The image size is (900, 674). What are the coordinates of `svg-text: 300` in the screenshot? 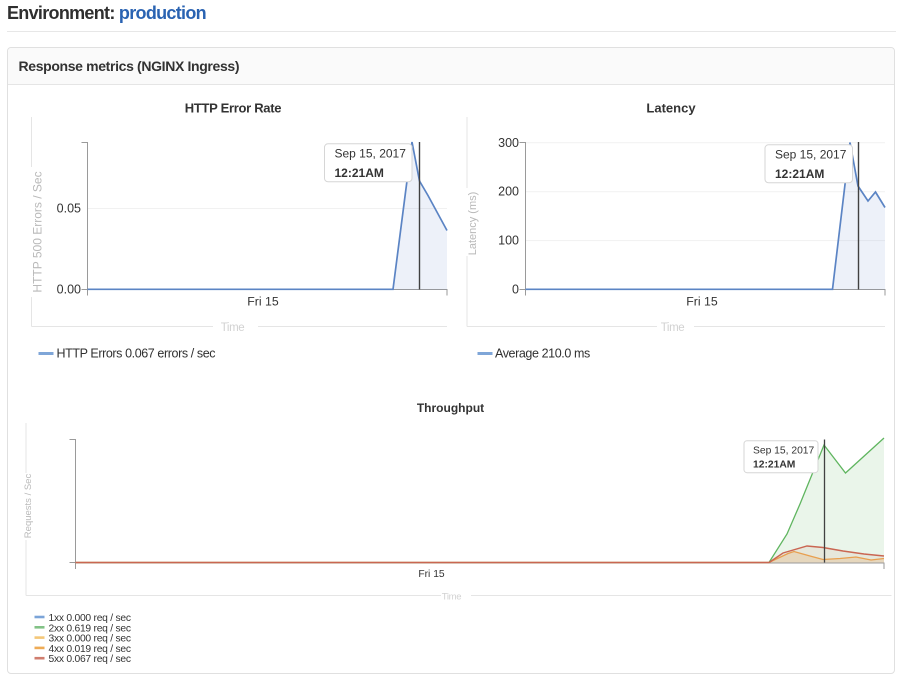 It's located at (508, 143).